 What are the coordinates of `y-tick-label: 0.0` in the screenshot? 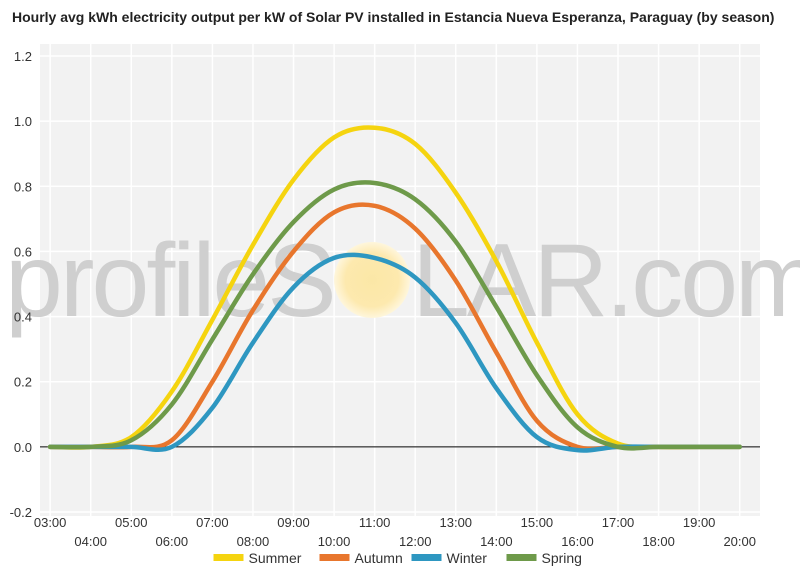 It's located at (23, 447).